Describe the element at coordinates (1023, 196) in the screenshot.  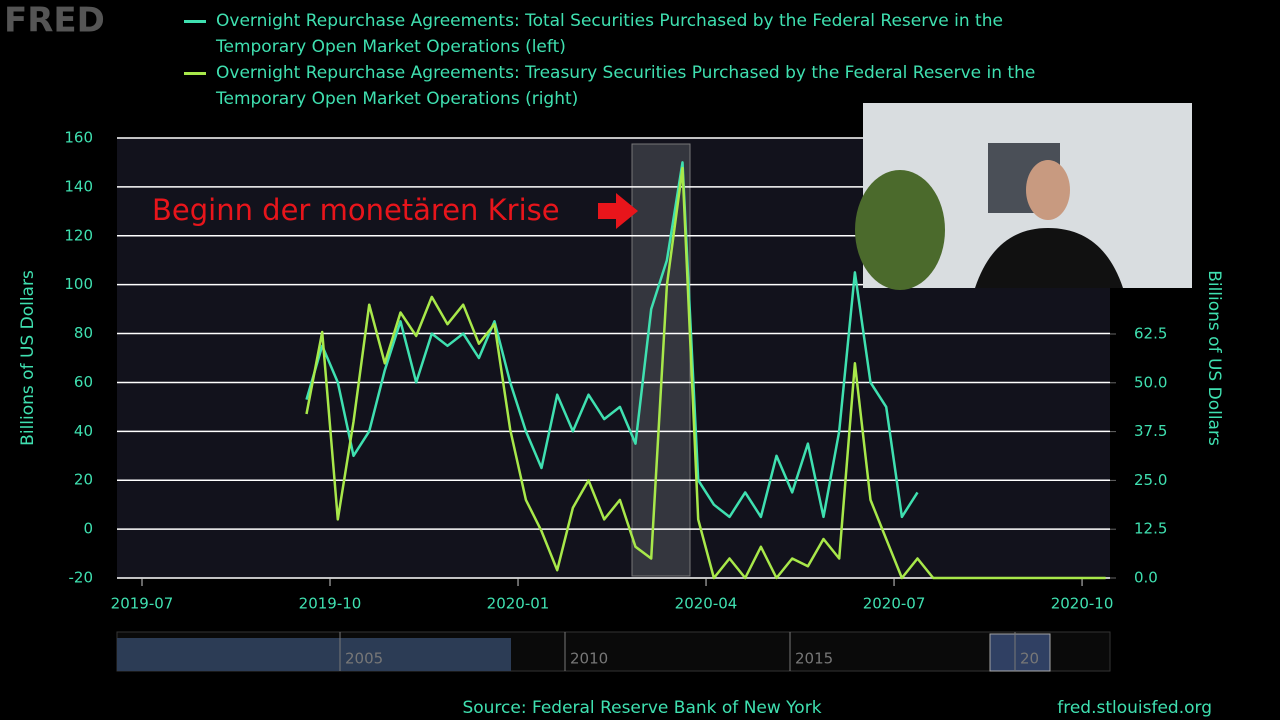
I see `webcam` at that location.